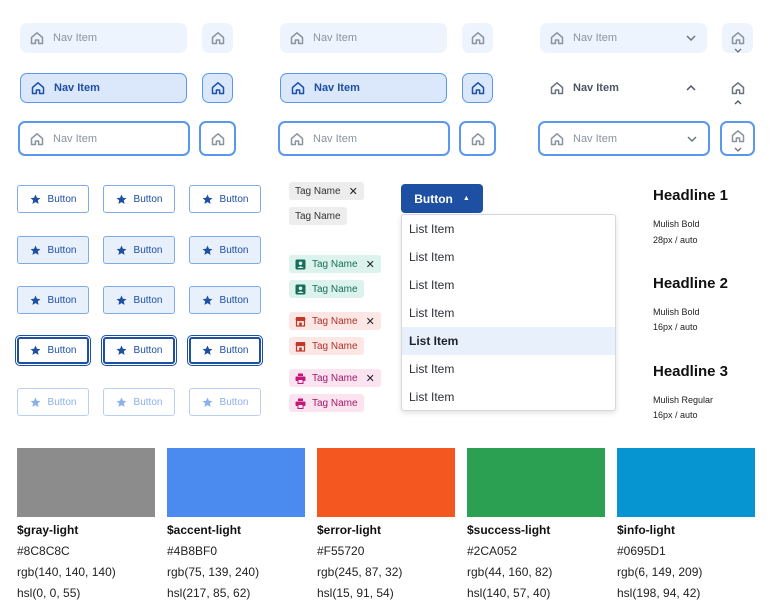 This screenshot has width=770, height=614. What do you see at coordinates (492, 551) in the screenshot?
I see `color-hex: #2CA052` at bounding box center [492, 551].